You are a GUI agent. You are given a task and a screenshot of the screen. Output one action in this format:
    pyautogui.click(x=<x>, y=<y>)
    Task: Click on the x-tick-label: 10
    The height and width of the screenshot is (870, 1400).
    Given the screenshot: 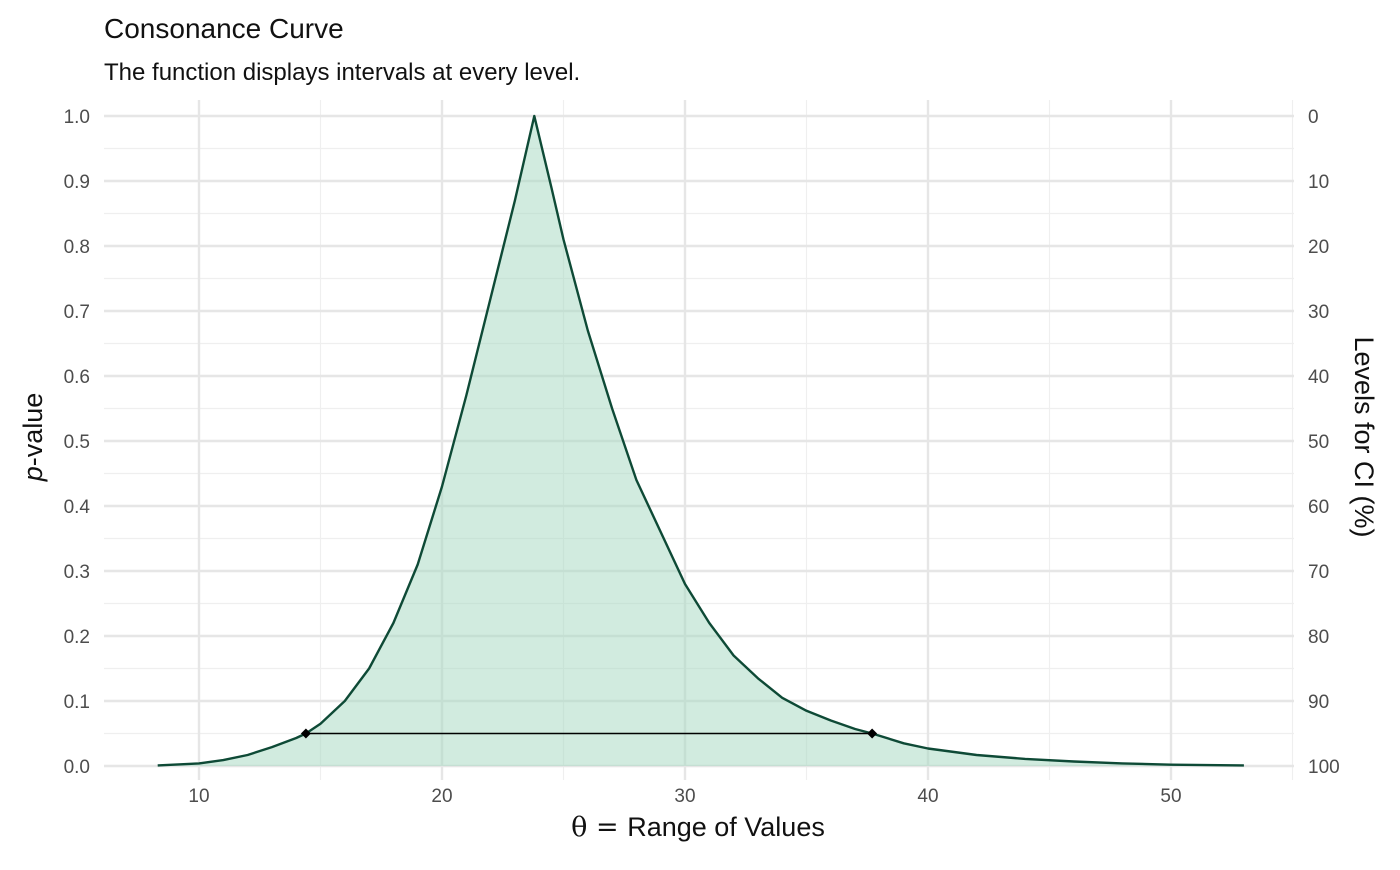 What is the action you would take?
    pyautogui.click(x=198, y=796)
    